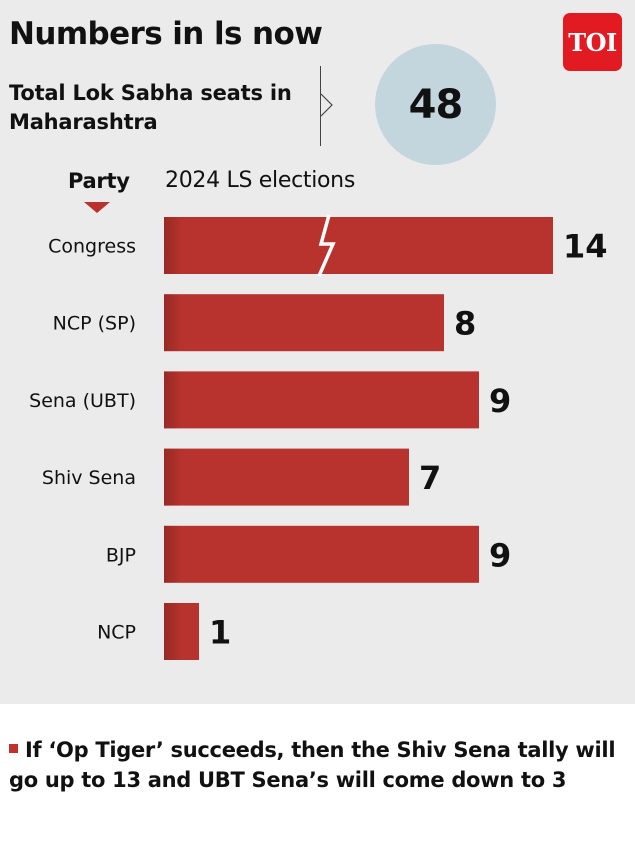 Image resolution: width=635 pixels, height=843 pixels. What do you see at coordinates (260, 180) in the screenshot?
I see `series-header: 2024 LS elections` at bounding box center [260, 180].